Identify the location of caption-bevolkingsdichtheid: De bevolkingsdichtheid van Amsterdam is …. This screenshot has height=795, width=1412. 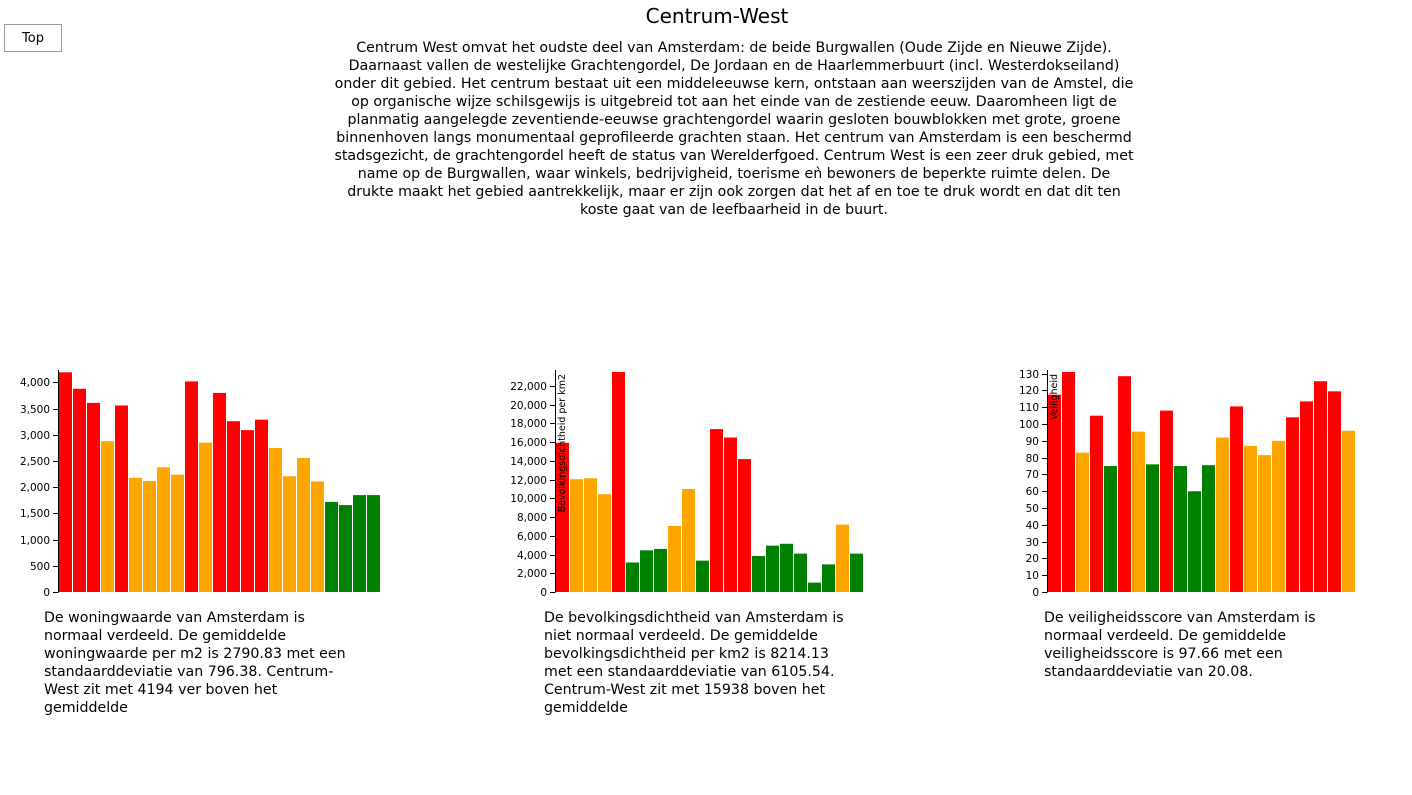
(694, 663).